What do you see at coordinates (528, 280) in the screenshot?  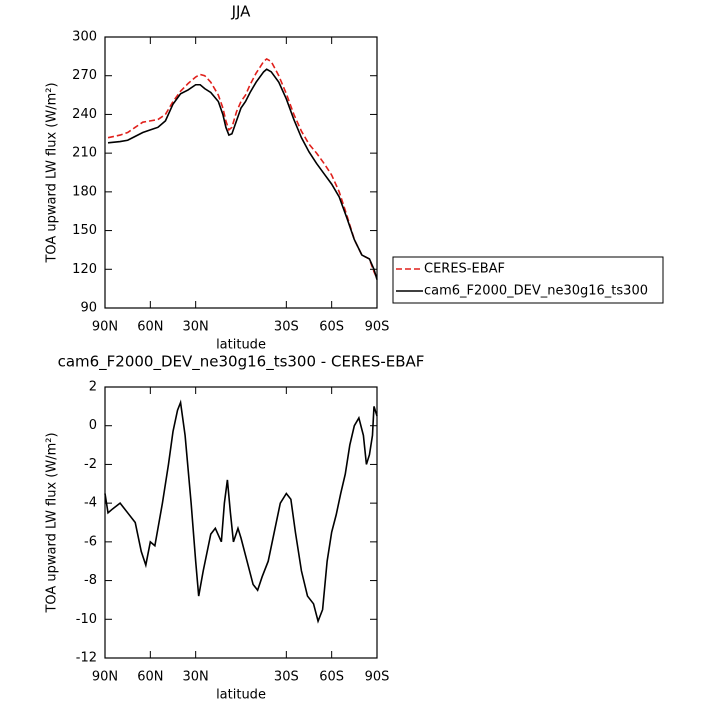 I see `legend-box` at bounding box center [528, 280].